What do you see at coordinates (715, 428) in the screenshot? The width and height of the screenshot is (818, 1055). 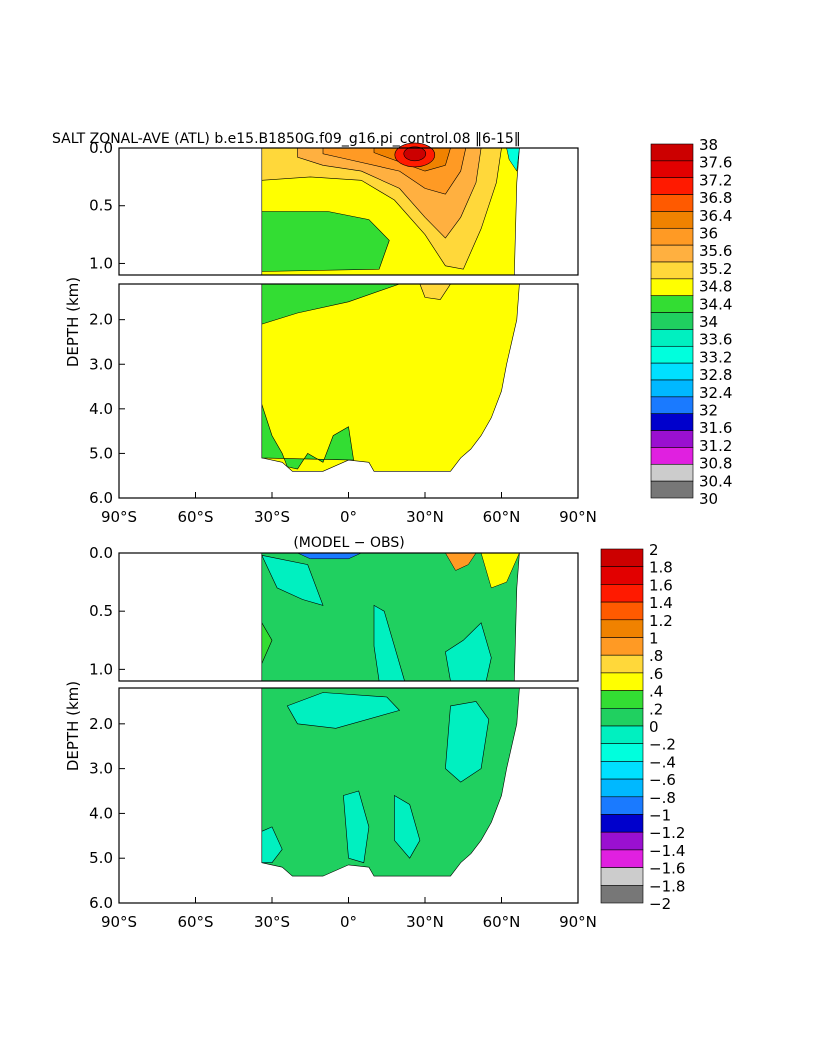 I see `colorbar-label: 31.6` at bounding box center [715, 428].